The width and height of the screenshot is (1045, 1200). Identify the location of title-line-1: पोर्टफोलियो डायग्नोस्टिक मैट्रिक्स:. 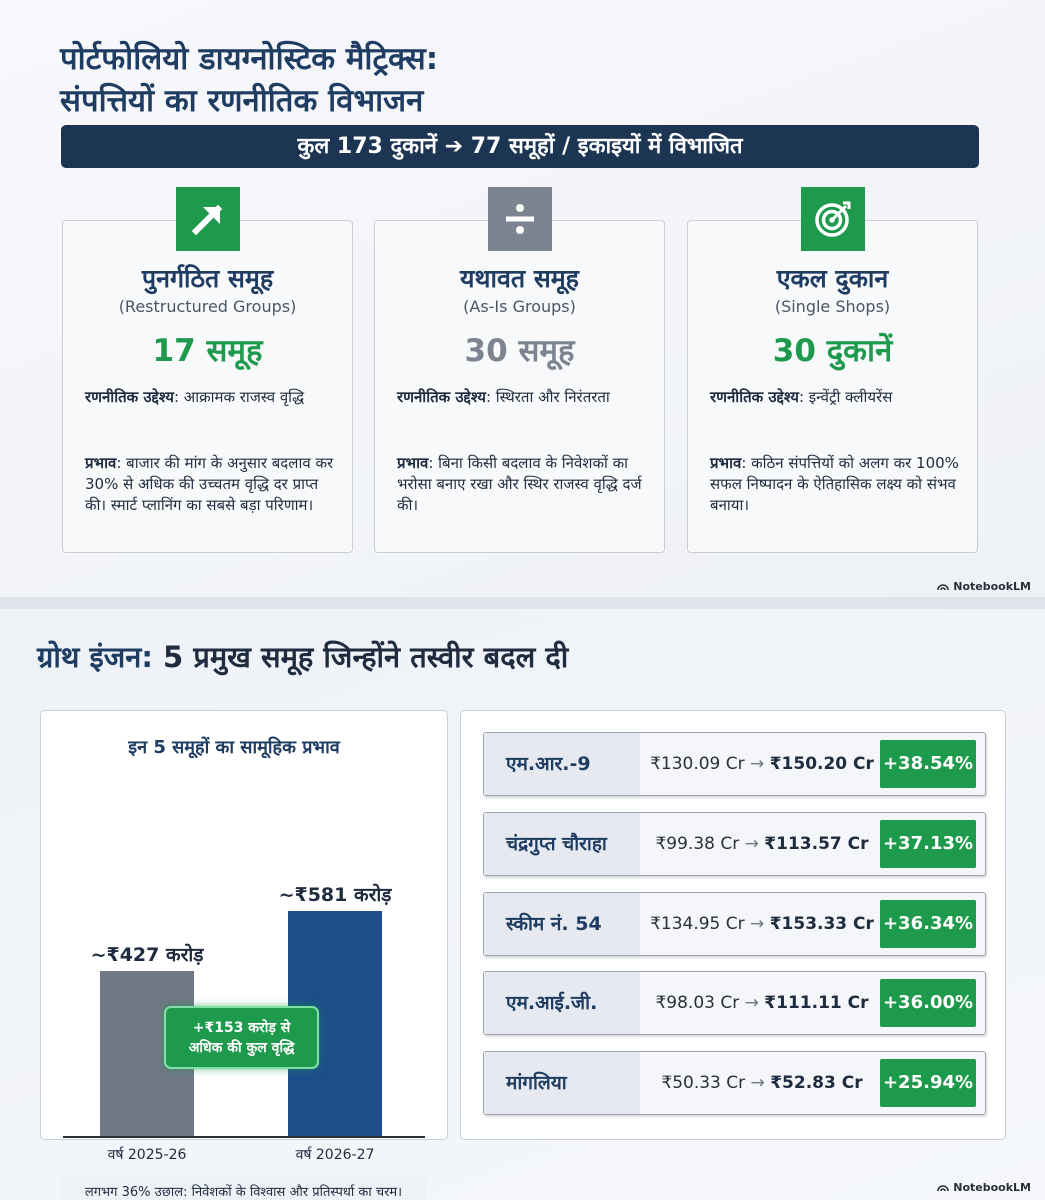
(249, 59).